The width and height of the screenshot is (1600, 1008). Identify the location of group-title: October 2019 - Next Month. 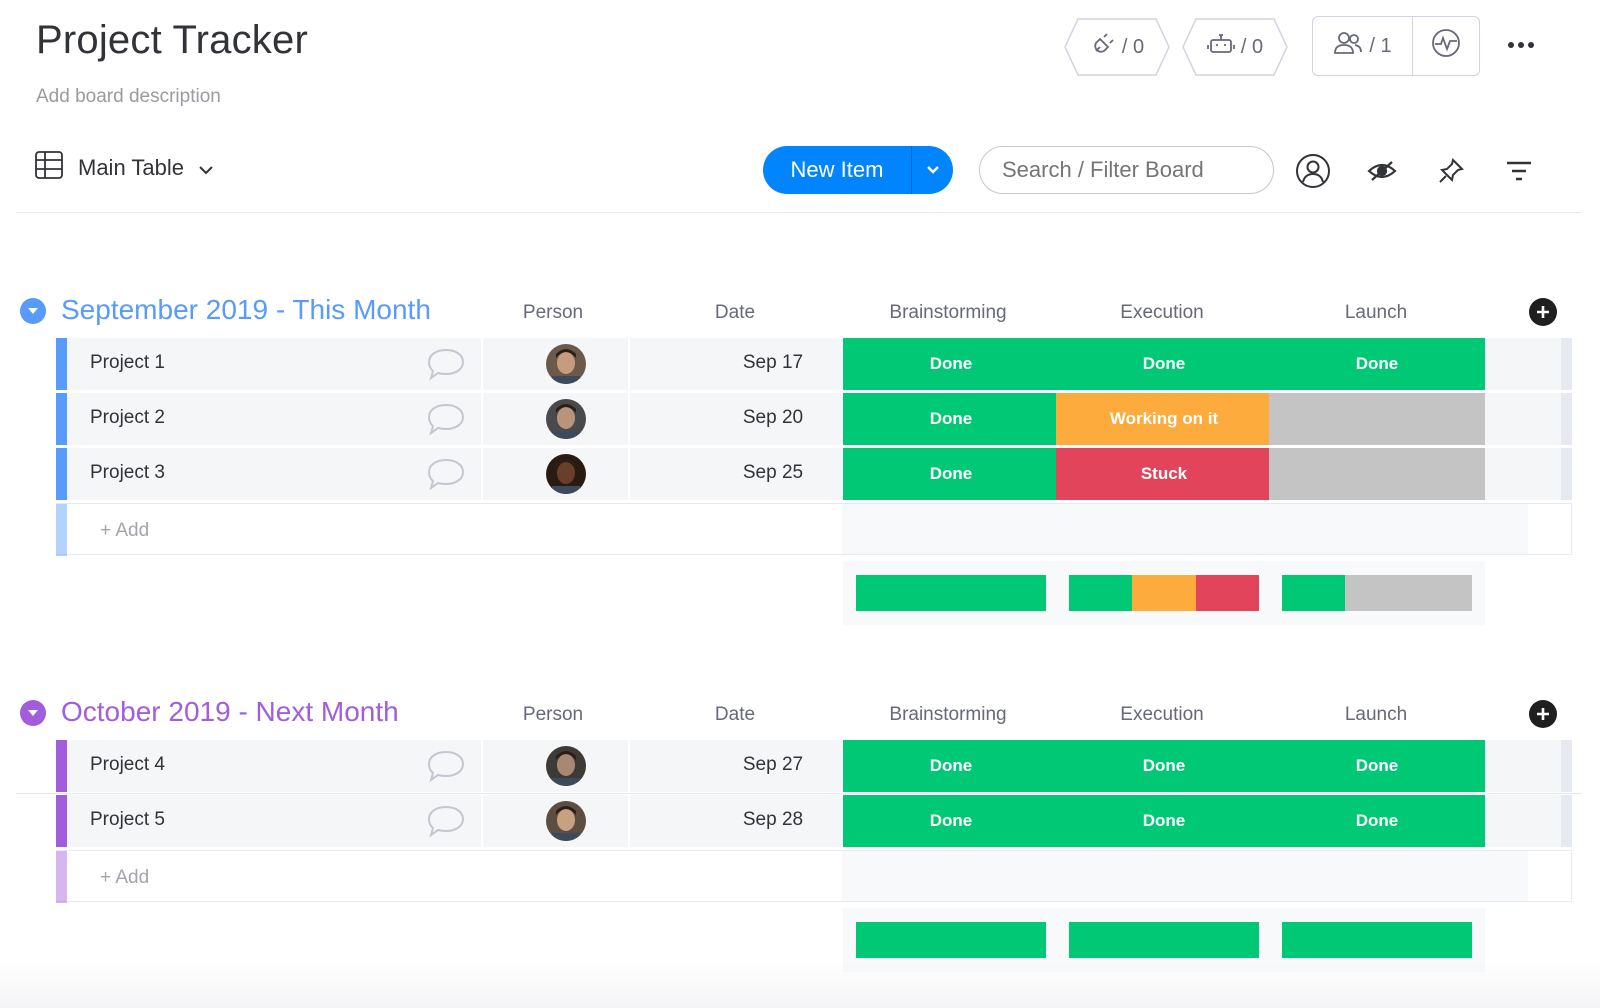
(230, 711).